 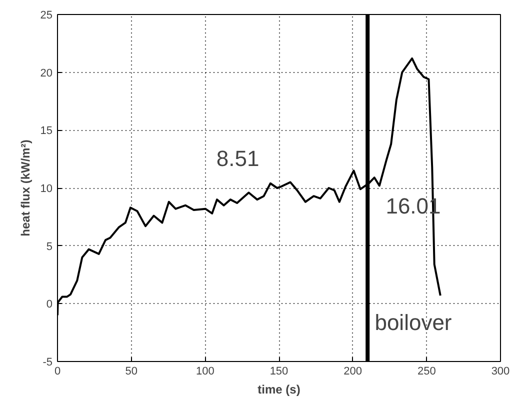 What do you see at coordinates (413, 322) in the screenshot?
I see `annotation: boilover` at bounding box center [413, 322].